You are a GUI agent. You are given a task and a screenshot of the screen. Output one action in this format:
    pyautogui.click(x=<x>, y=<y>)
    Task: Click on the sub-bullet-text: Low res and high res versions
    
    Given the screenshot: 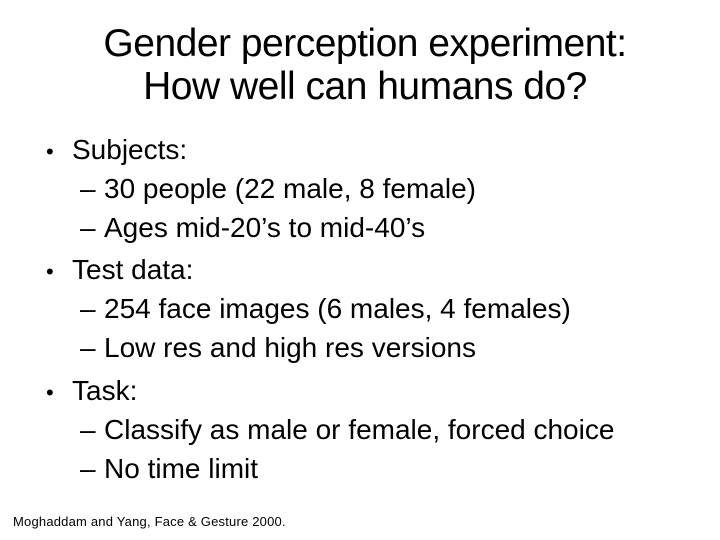 What is the action you would take?
    pyautogui.click(x=290, y=347)
    